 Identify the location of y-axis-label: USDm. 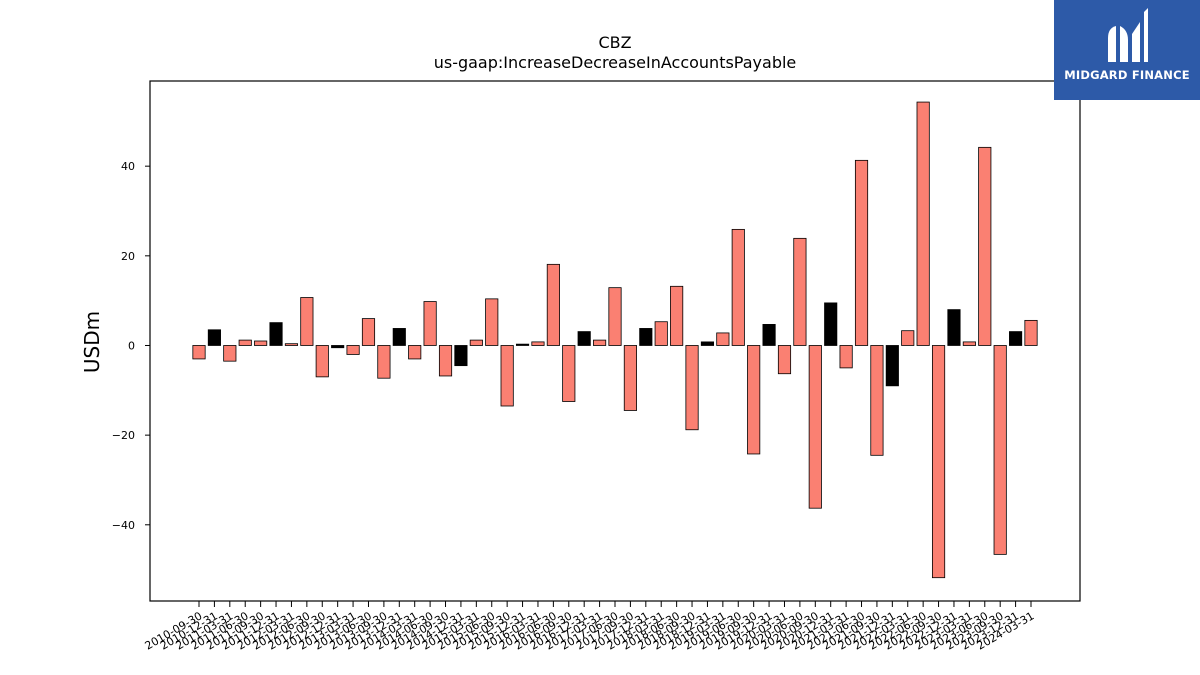
(92, 342).